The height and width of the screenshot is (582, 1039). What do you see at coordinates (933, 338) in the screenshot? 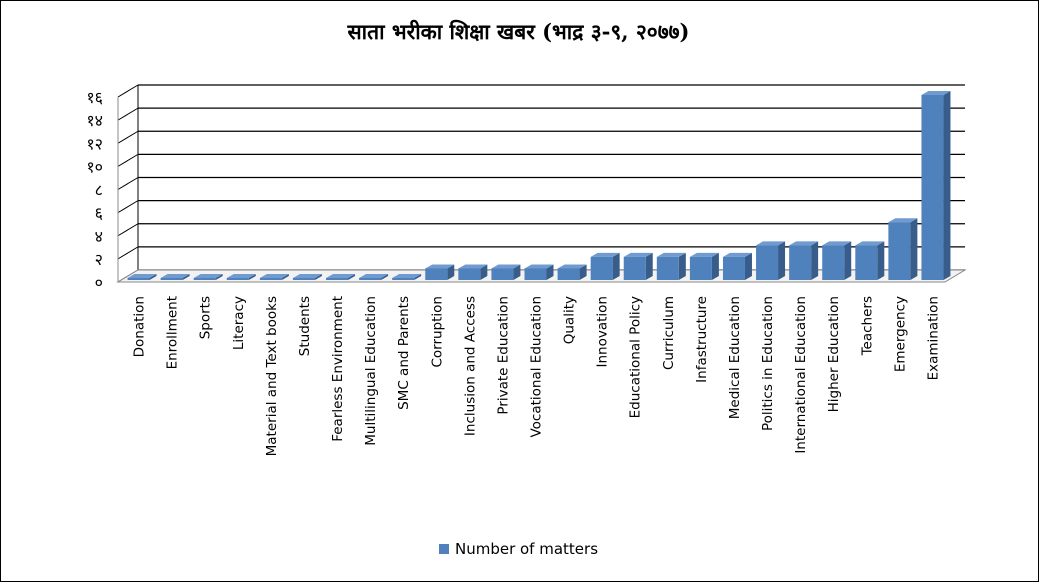
I see `category-label: Examination` at bounding box center [933, 338].